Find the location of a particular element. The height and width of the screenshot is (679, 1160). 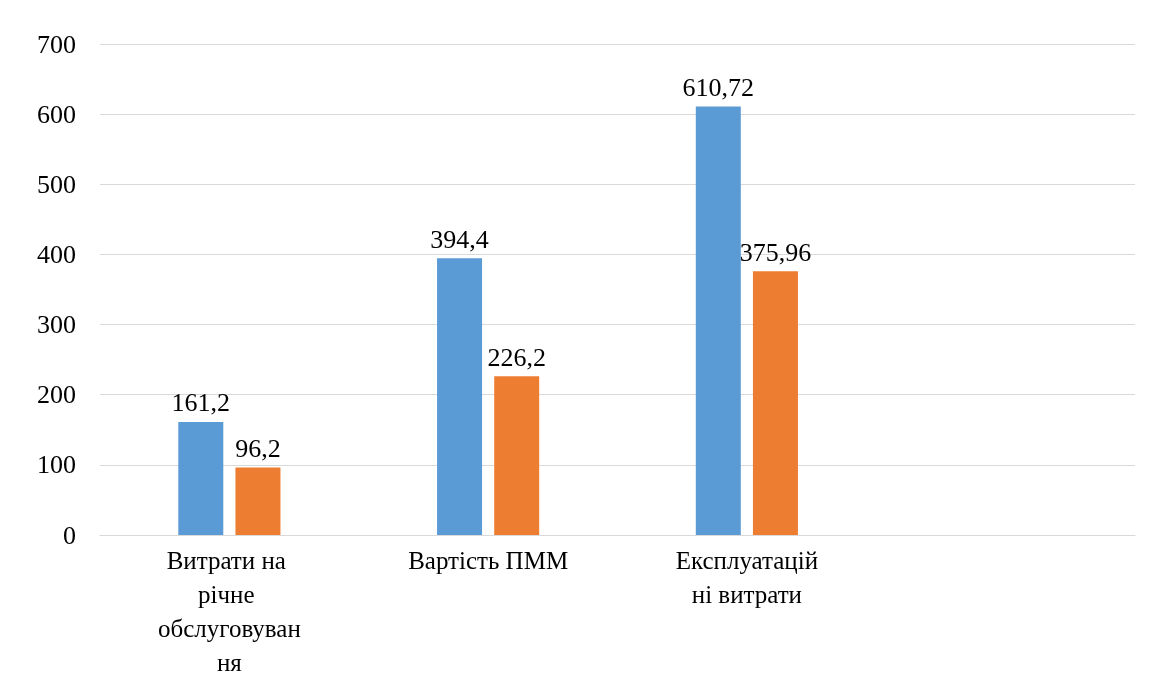

y-tick-label: 100 is located at coordinates (56, 465).